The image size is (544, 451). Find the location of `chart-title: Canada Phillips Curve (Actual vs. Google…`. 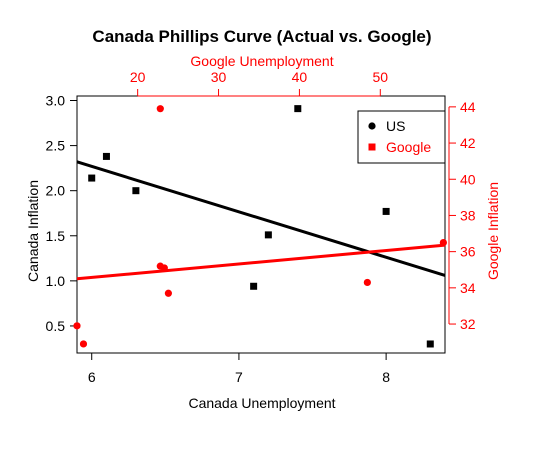

chart-title: Canada Phillips Curve (Actual vs. Google… is located at coordinates (261, 36).